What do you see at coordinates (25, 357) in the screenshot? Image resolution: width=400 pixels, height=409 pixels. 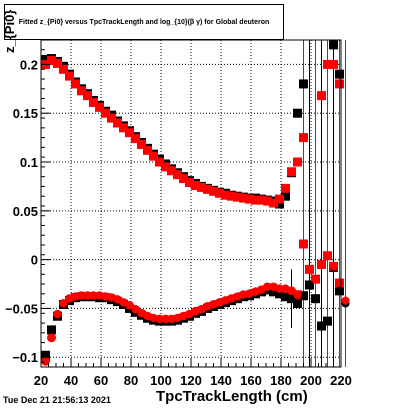 I see `y-tick-label: −0.1` at bounding box center [25, 357].